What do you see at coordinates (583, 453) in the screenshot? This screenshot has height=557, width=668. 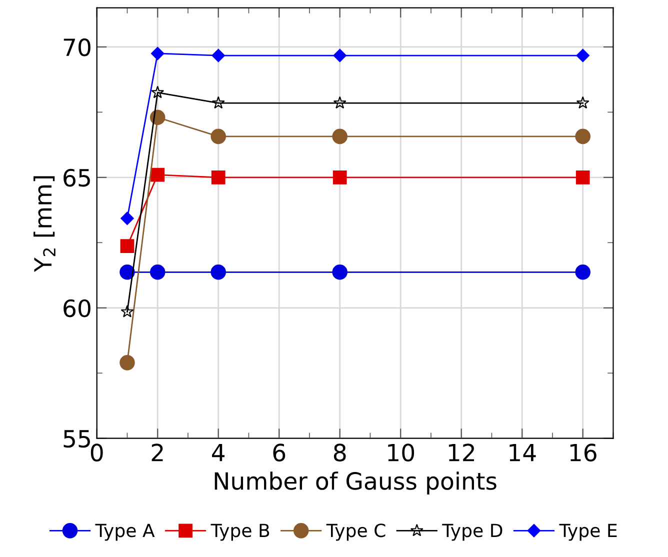 I see `x-tick-label: 16` at bounding box center [583, 453].